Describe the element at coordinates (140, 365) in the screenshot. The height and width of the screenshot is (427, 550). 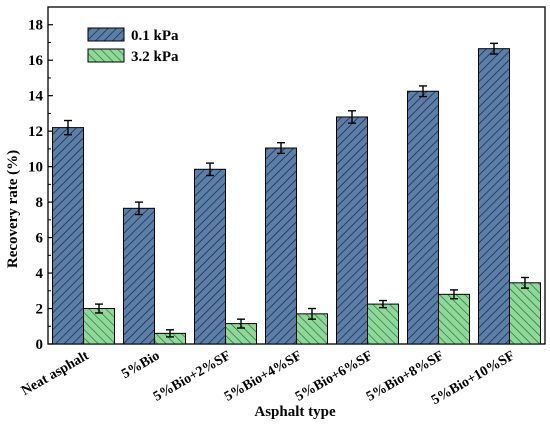
I see `x-tick-label: 5%Bio` at that location.